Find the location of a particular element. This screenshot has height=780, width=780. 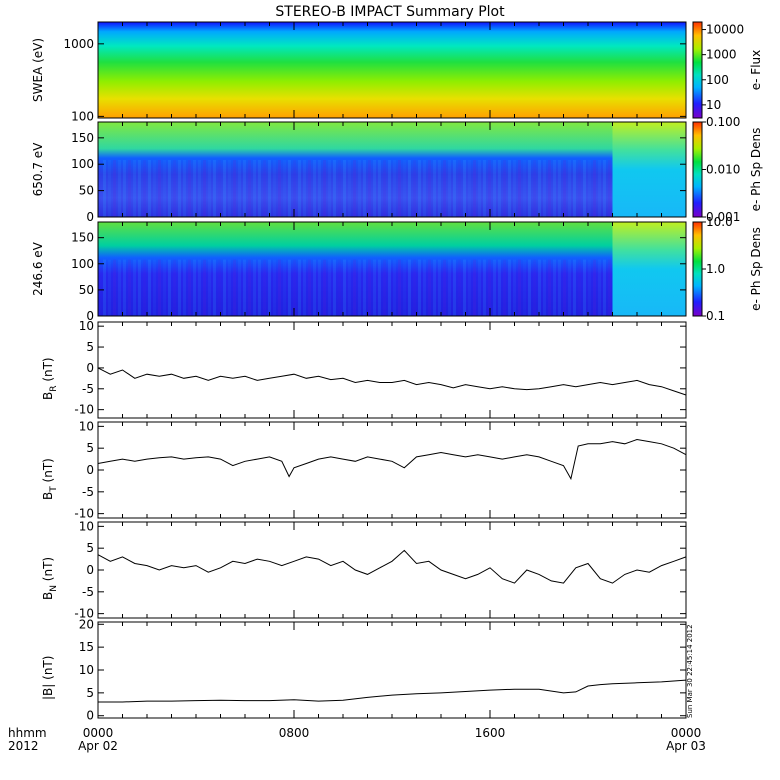

y-tick-label: -10 is located at coordinates (84, 514).